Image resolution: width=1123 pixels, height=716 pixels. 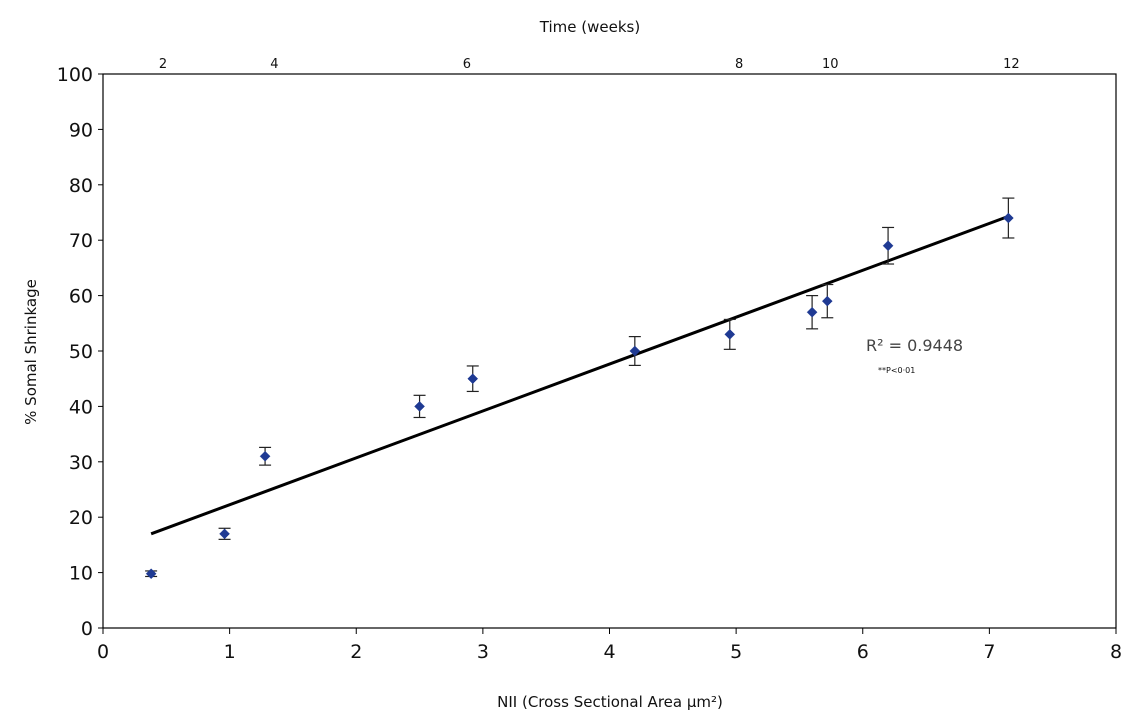 I want to click on top-tick-label: 12, so click(x=1011, y=64).